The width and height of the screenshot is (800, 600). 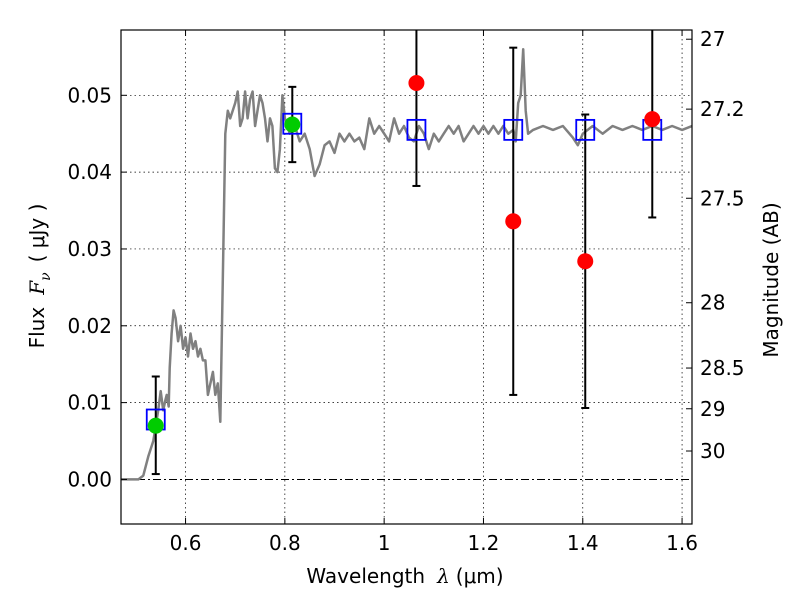 I want to click on x-tick-label: 1.4, so click(x=583, y=543).